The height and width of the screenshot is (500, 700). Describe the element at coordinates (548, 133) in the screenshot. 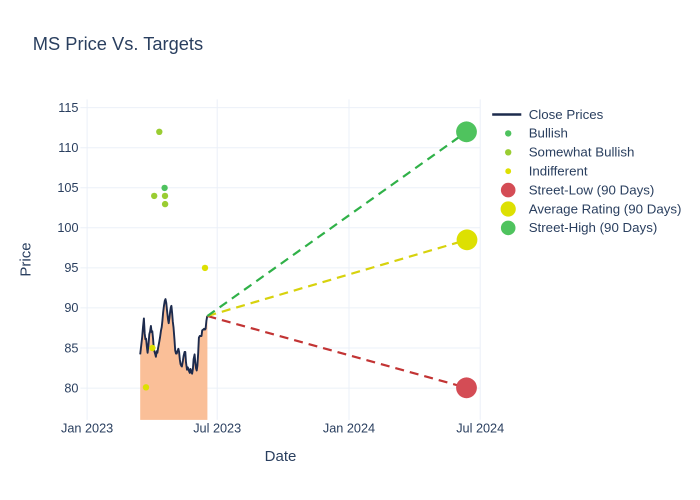

I see `svg-text: Bullish` at that location.